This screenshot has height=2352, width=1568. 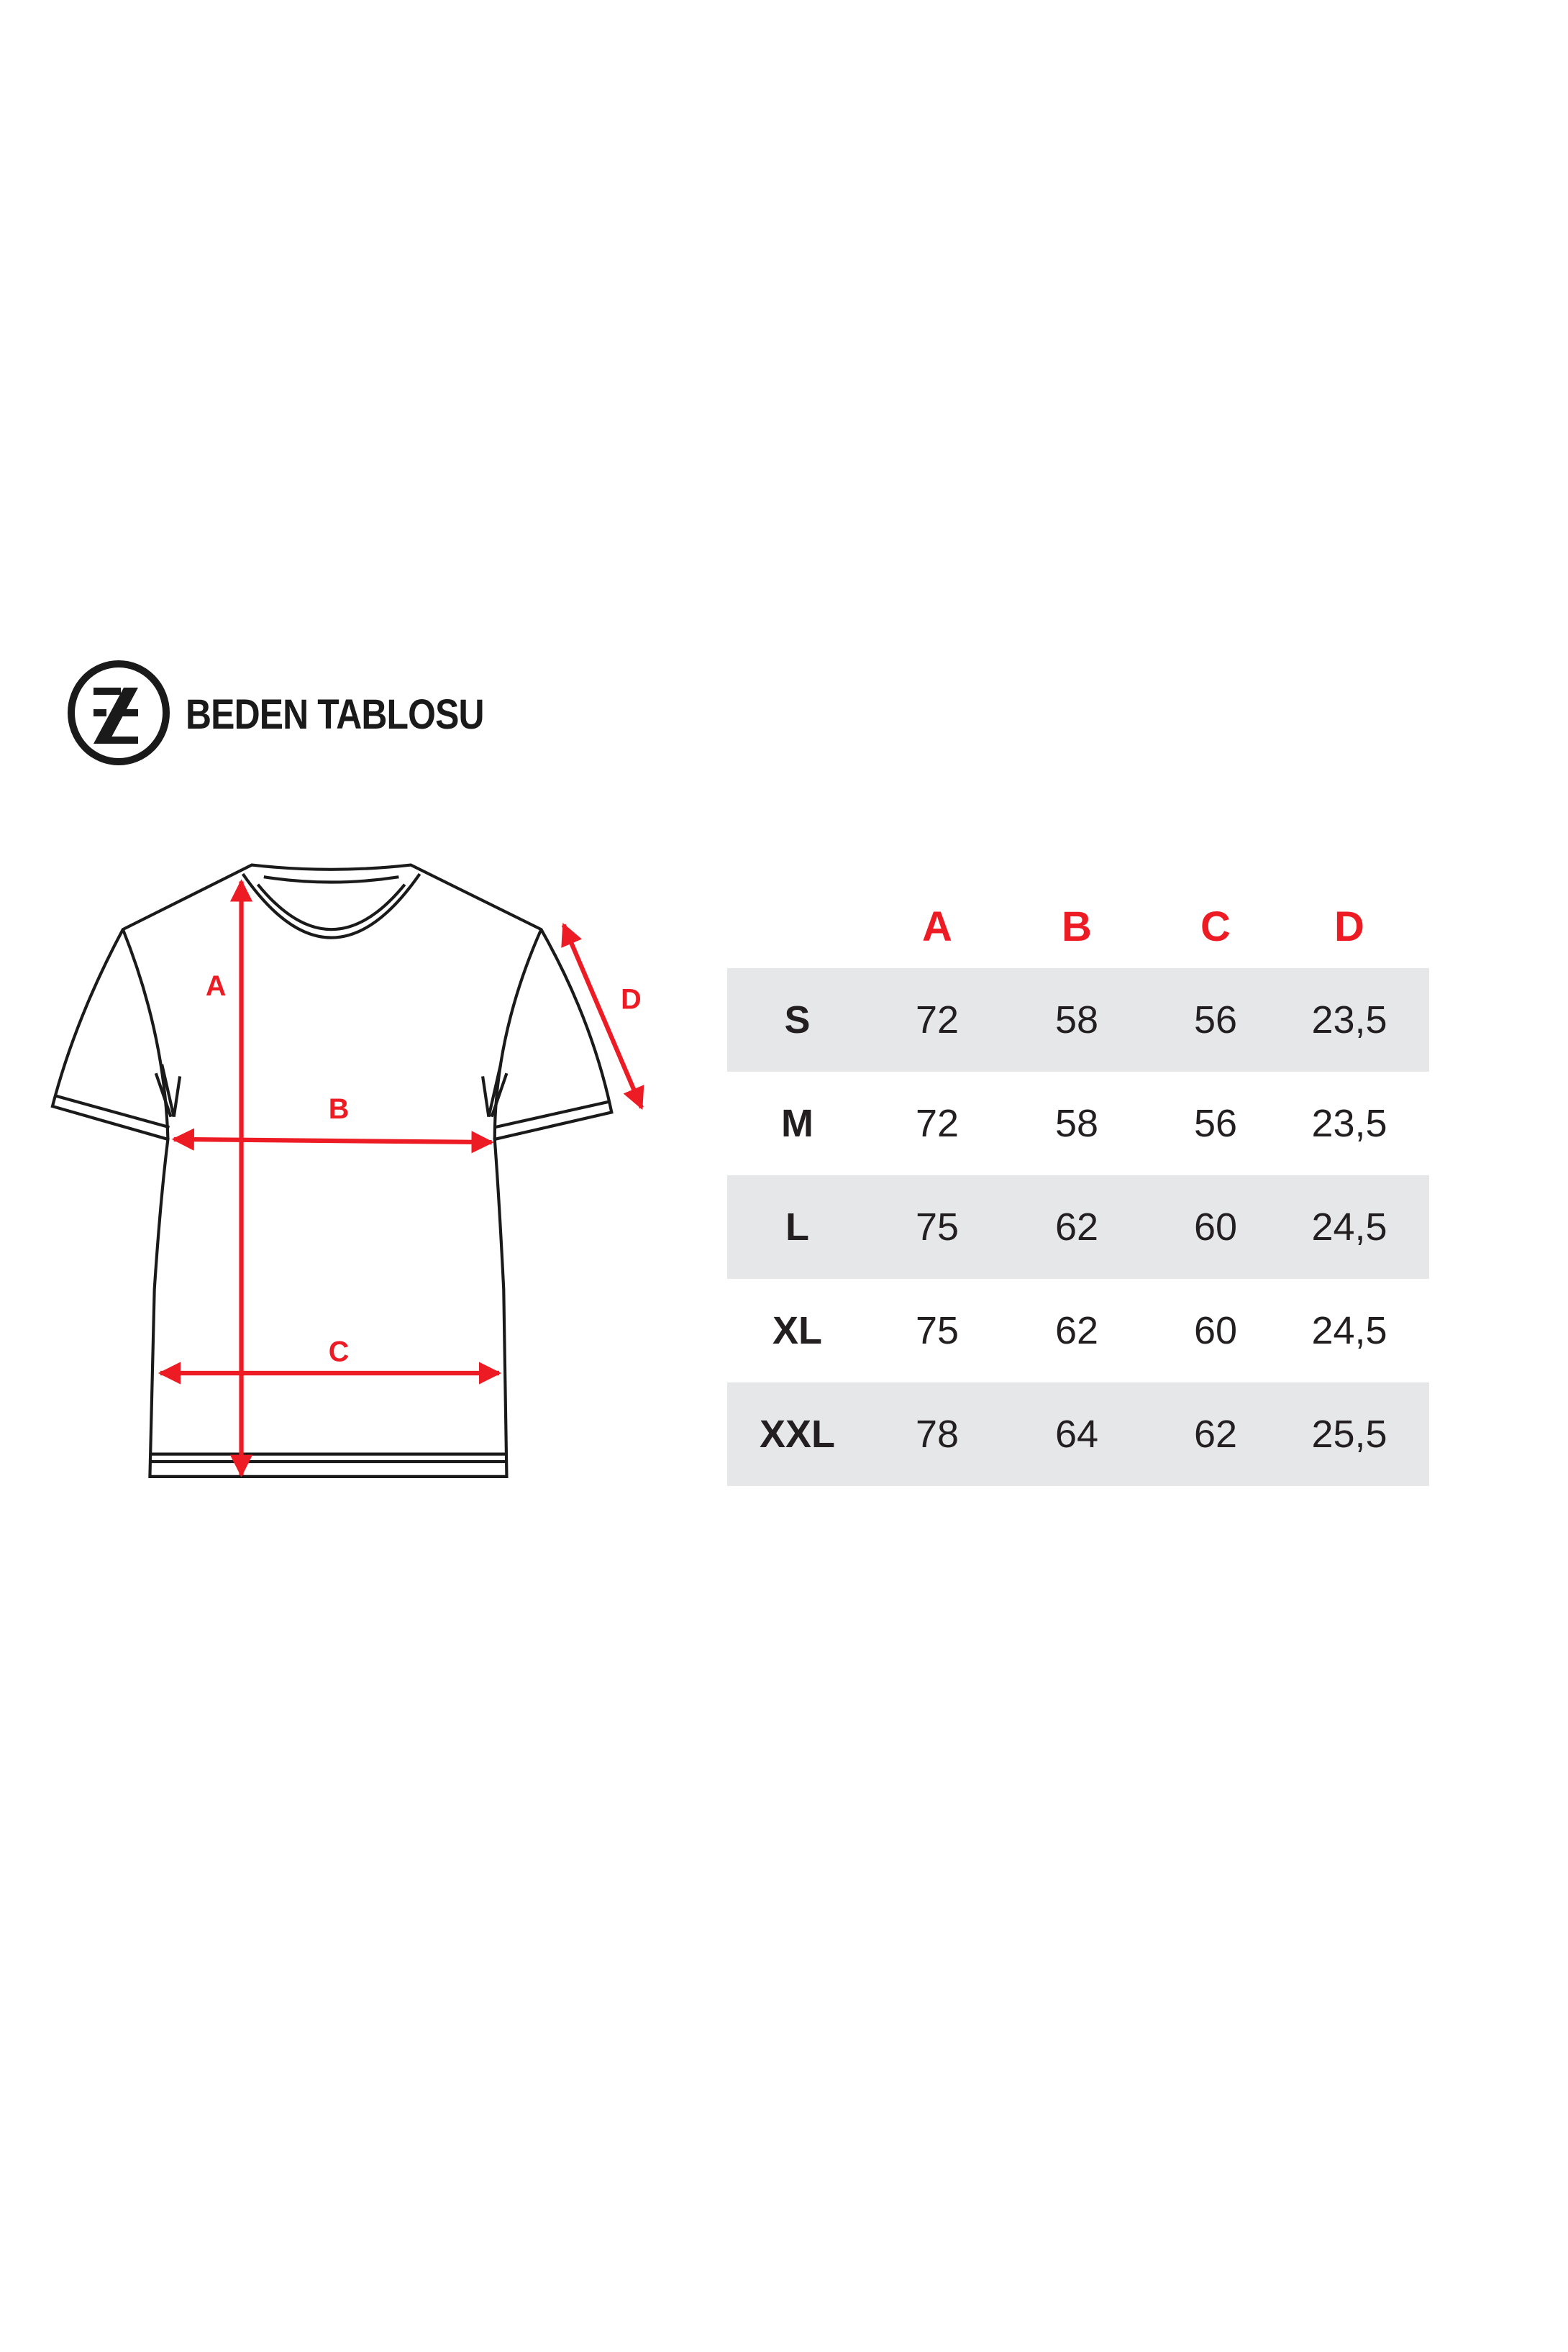 What do you see at coordinates (631, 1000) in the screenshot?
I see `label-d: D` at bounding box center [631, 1000].